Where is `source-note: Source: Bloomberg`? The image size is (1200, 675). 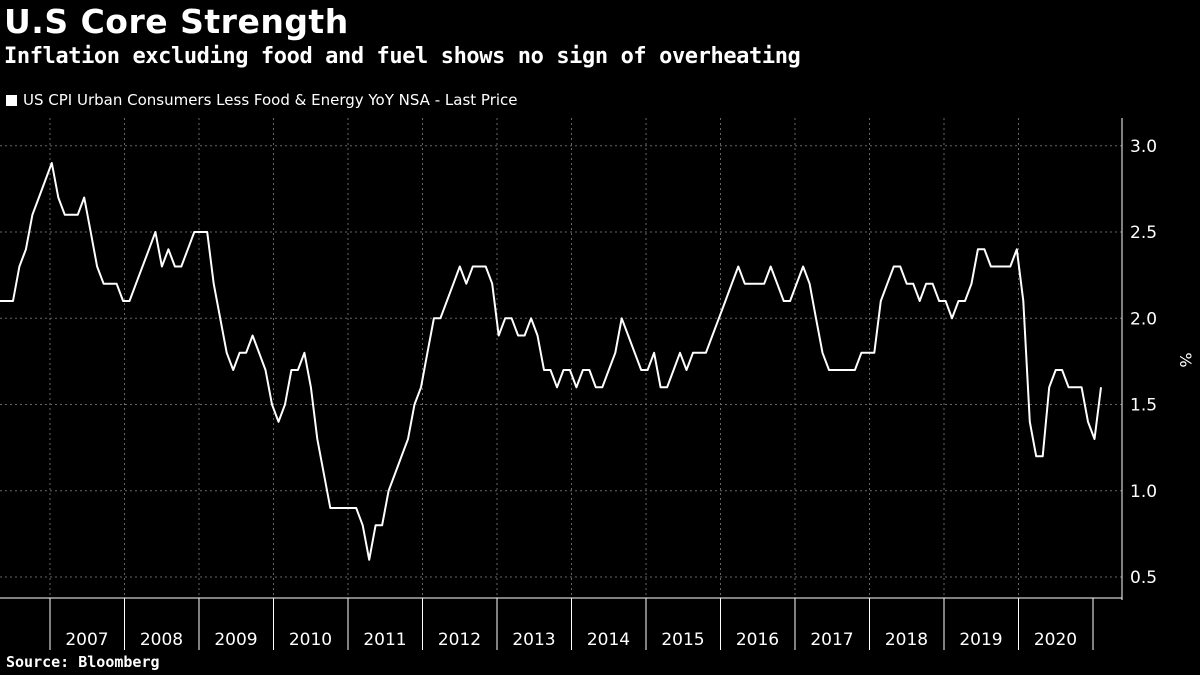 source-note: Source: Bloomberg is located at coordinates (83, 662).